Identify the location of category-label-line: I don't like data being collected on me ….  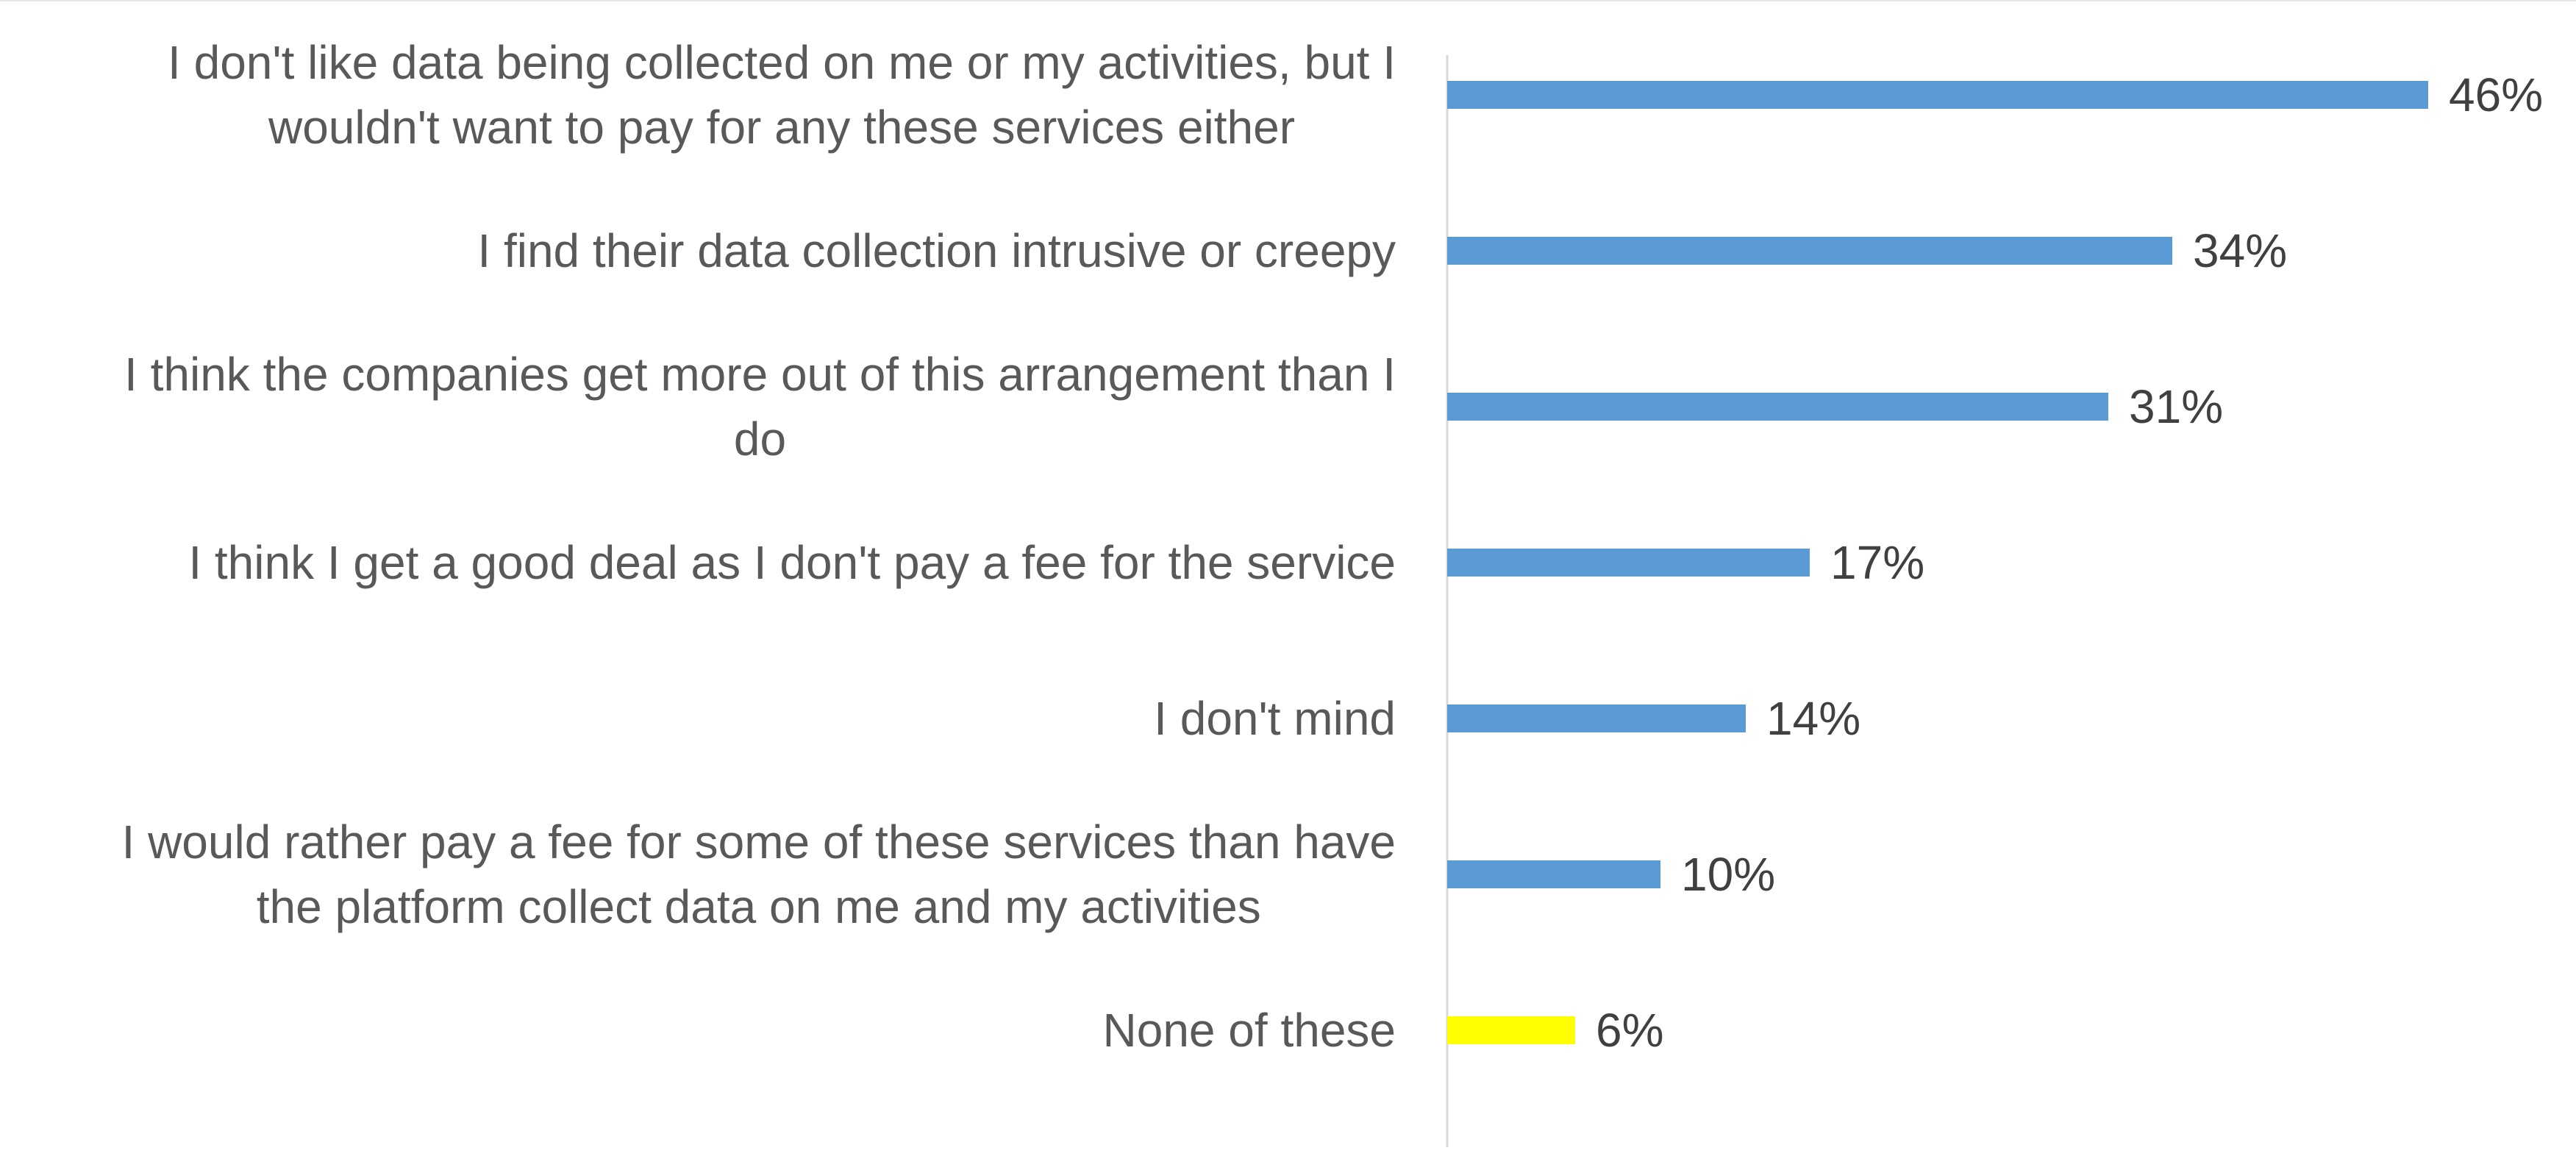
(782, 62).